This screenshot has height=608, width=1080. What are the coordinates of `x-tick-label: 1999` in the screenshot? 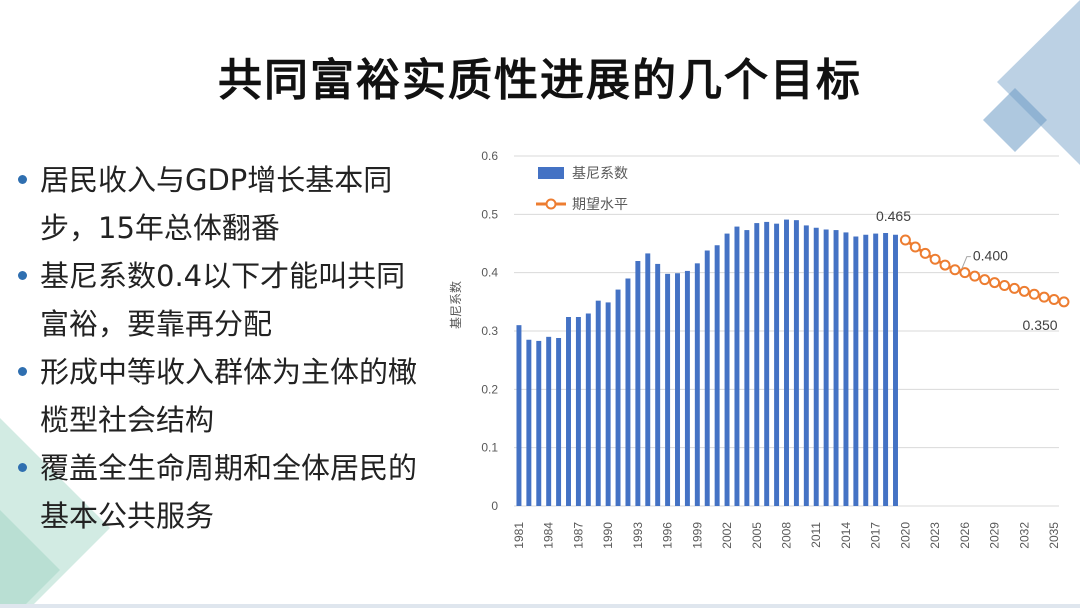 It's located at (697, 535).